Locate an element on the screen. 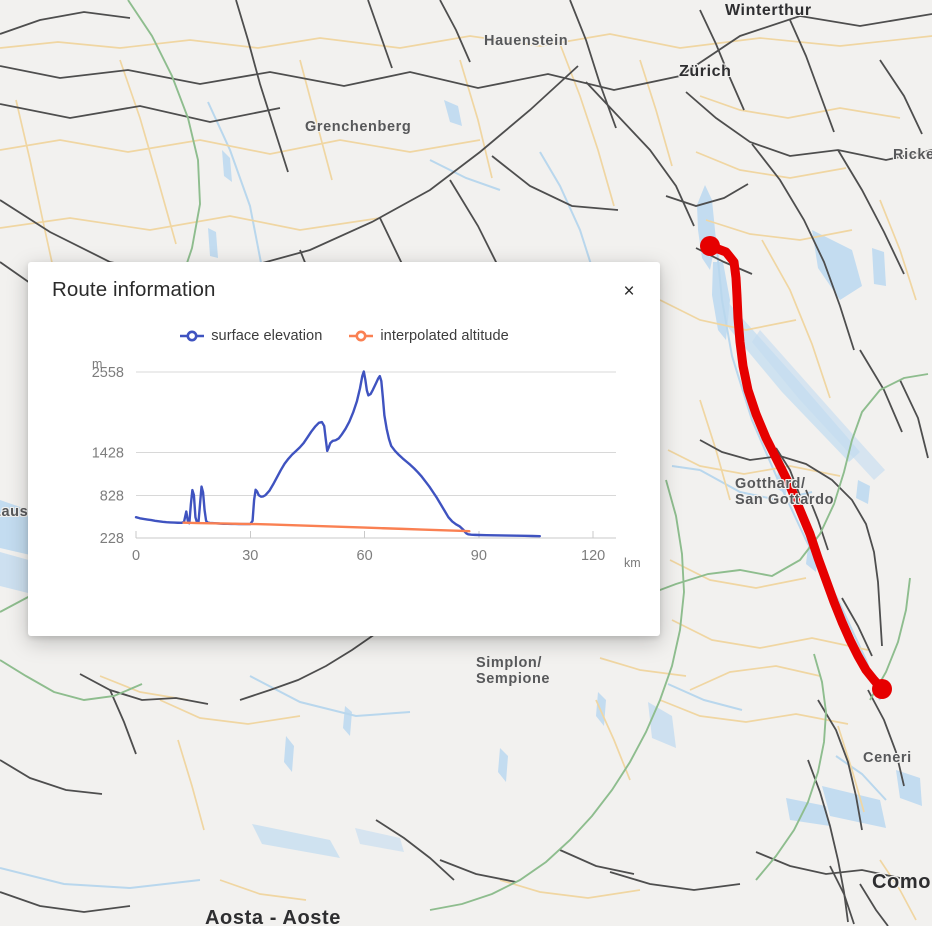 The image size is (932, 926). svg-text: 90 is located at coordinates (479, 556).